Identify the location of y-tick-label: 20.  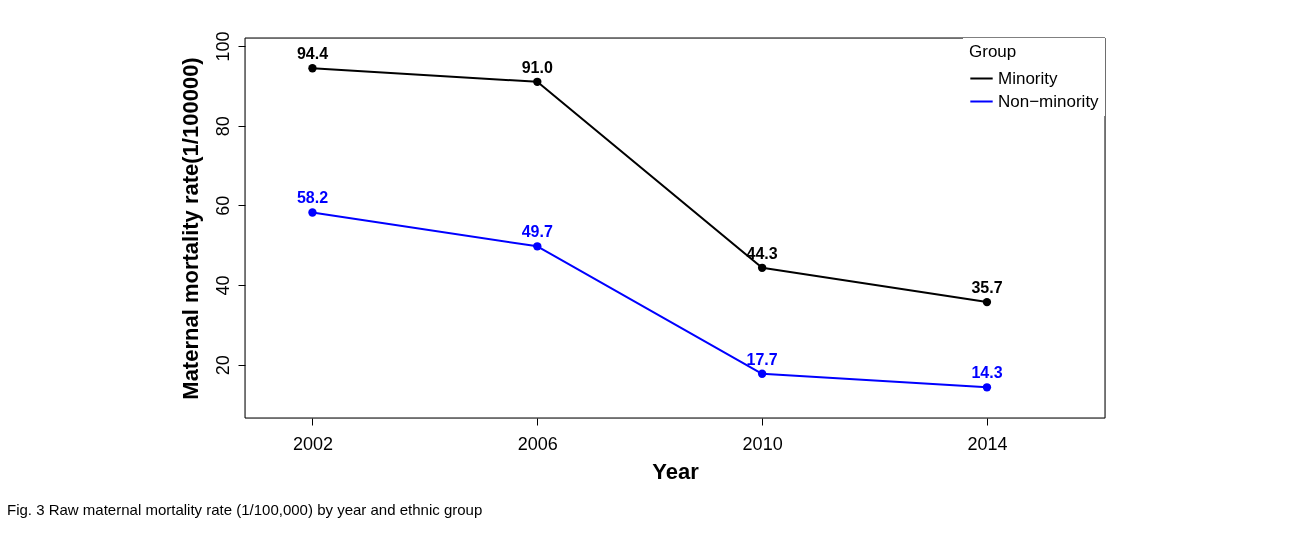
(222, 365).